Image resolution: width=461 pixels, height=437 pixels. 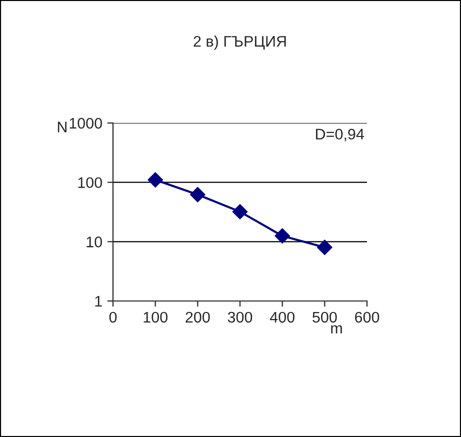 What do you see at coordinates (367, 317) in the screenshot?
I see `x-tick-label: 600` at bounding box center [367, 317].